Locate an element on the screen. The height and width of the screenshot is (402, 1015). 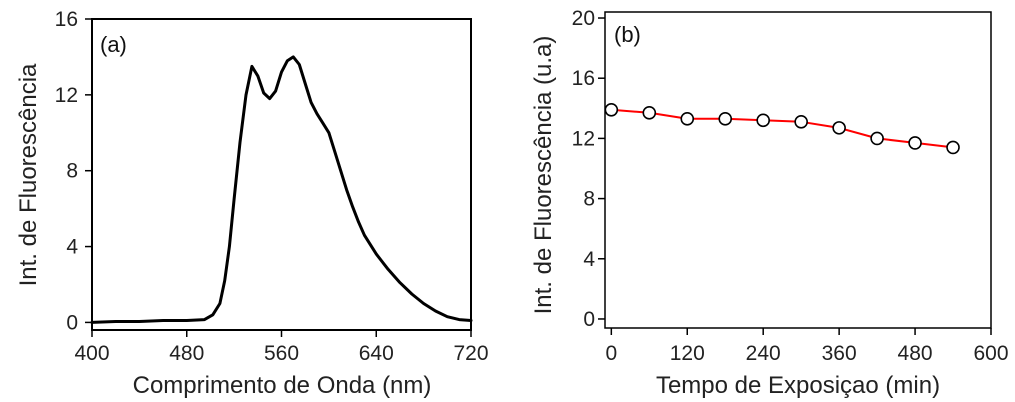
panel-a-x-ticks: 400 480 560 640 720 is located at coordinates (281, 347).